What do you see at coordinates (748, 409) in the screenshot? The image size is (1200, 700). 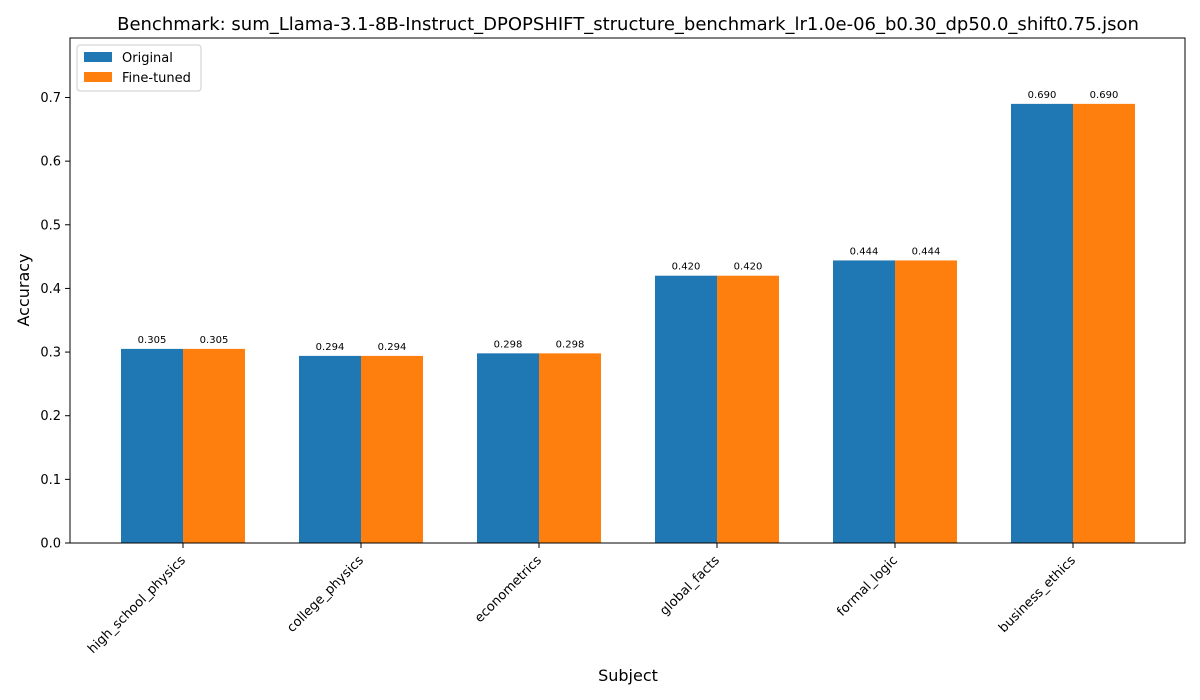 I see `bar-fine-tuned-global_facts` at bounding box center [748, 409].